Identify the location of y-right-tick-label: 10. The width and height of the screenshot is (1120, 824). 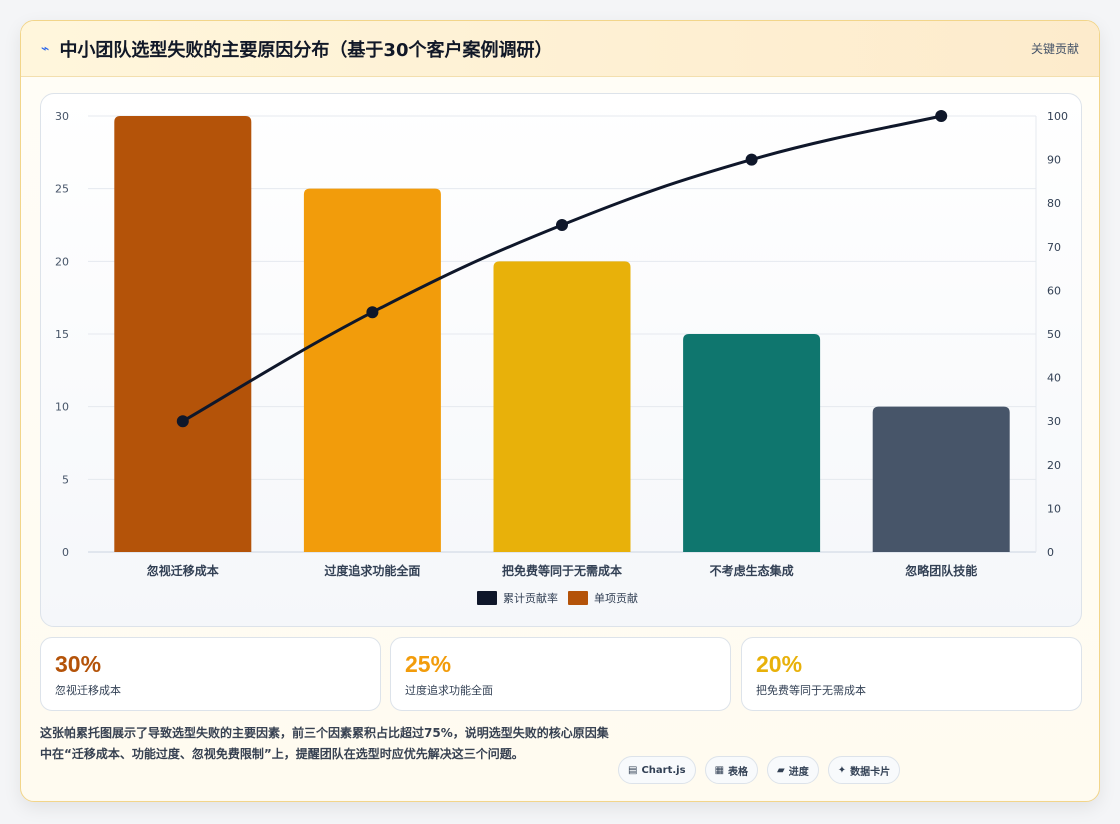
(1054, 508).